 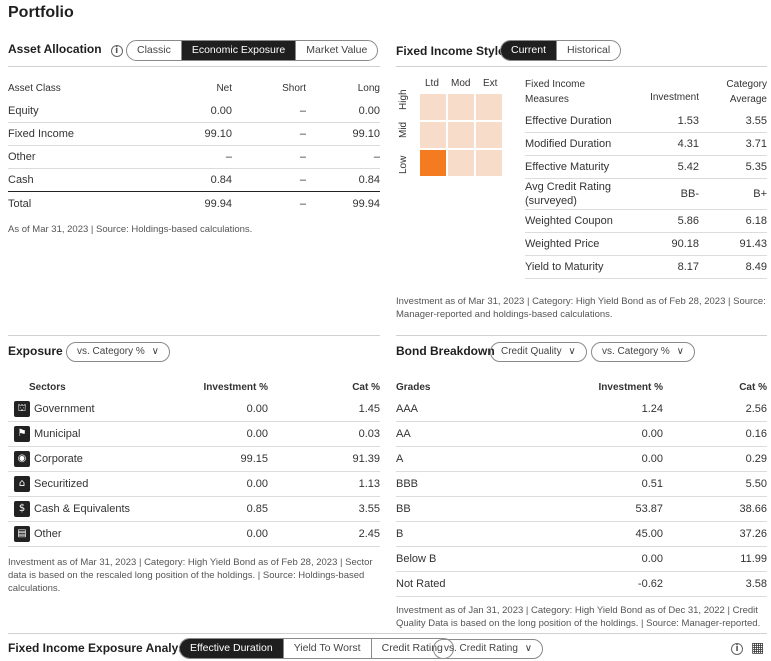 I want to click on col-investment: Investment, so click(x=674, y=97).